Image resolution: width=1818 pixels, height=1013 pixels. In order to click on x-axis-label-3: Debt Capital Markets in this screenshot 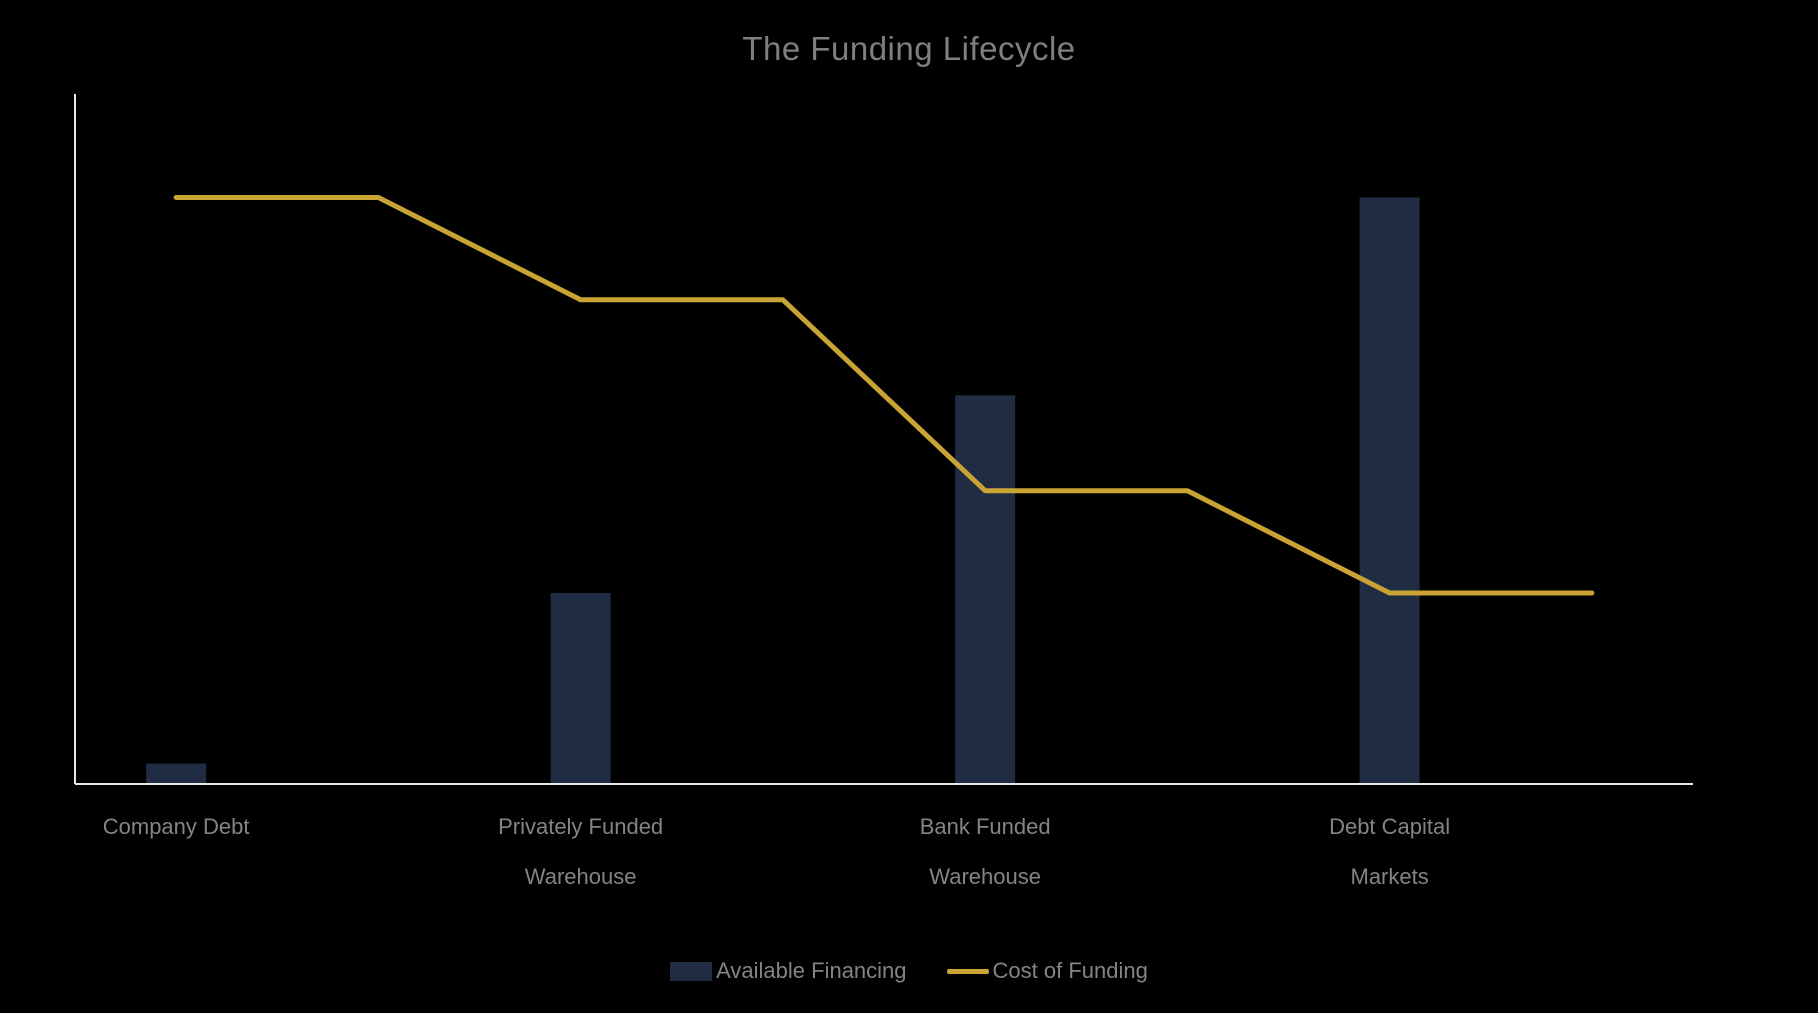, I will do `click(1390, 852)`.